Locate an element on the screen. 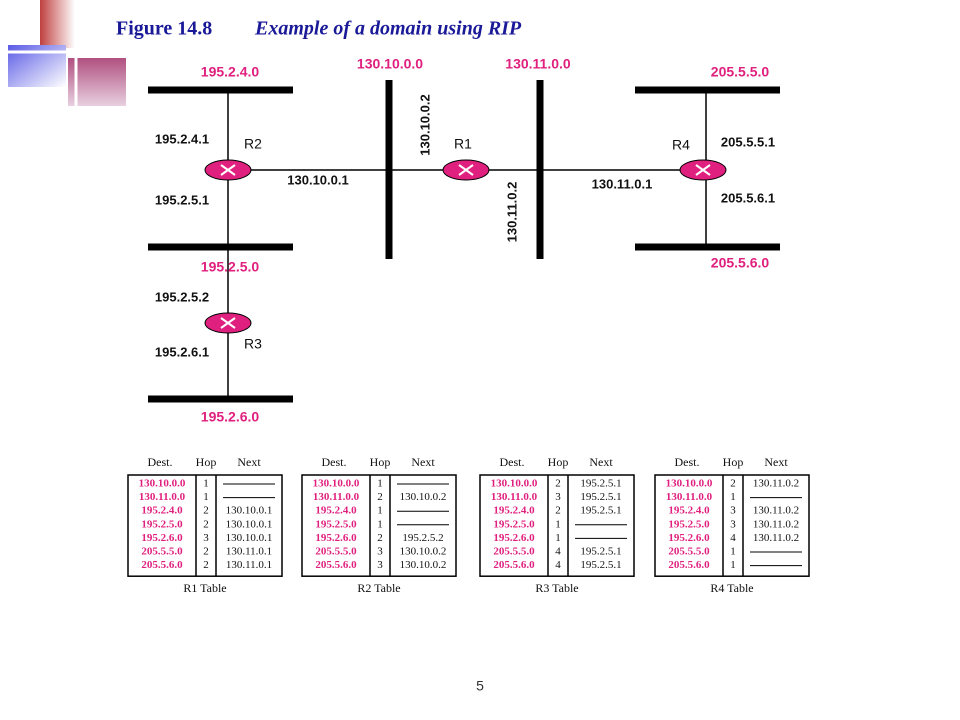 The height and width of the screenshot is (720, 960). next-cell: 195.2.5.2 is located at coordinates (422, 538).